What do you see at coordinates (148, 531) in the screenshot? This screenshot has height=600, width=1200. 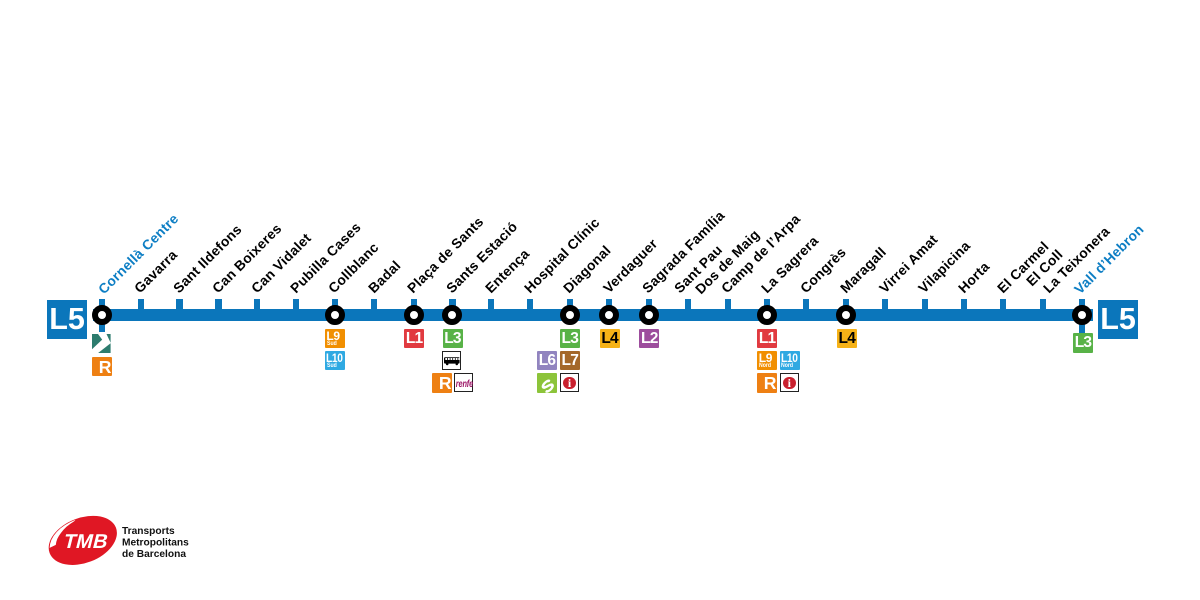 I see `svg-text: Transports` at bounding box center [148, 531].